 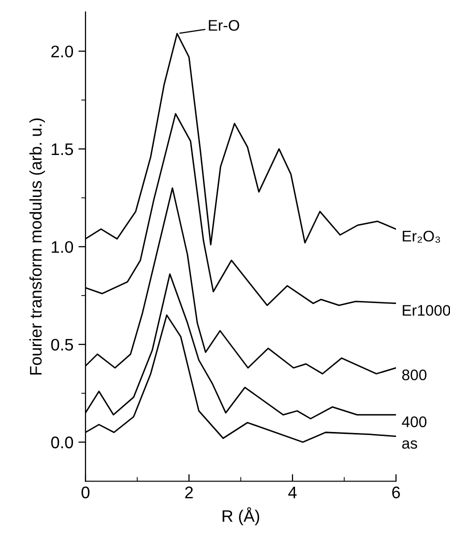 What do you see at coordinates (414, 422) in the screenshot?
I see `series-label: 400` at bounding box center [414, 422].